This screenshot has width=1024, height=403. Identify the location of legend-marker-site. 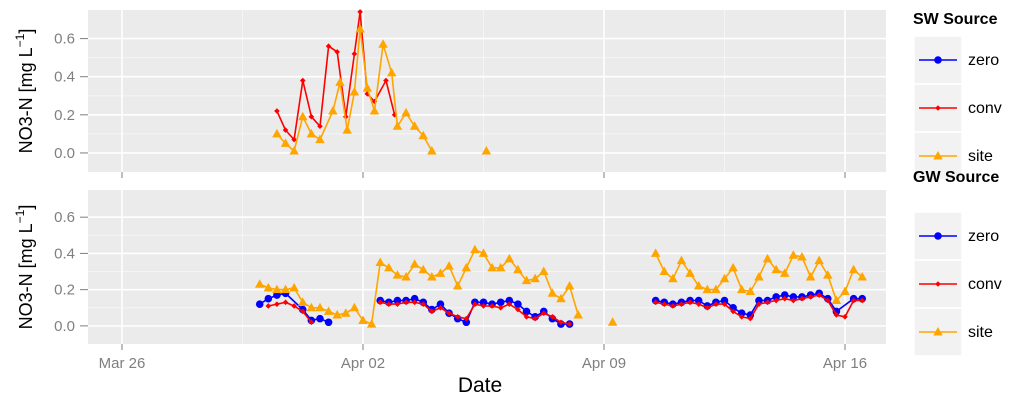
(938, 331).